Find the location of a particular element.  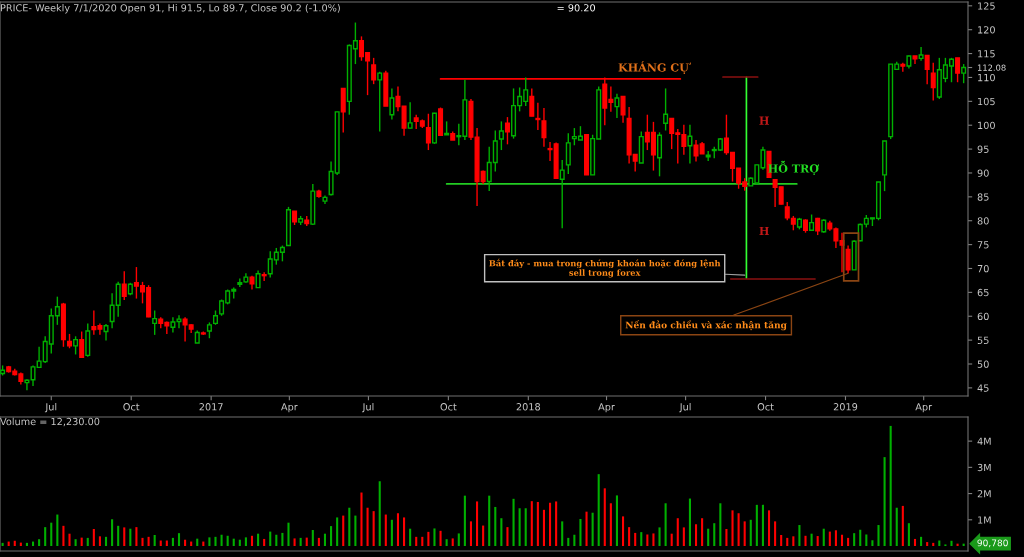

y-tick-label: 115 is located at coordinates (986, 54).